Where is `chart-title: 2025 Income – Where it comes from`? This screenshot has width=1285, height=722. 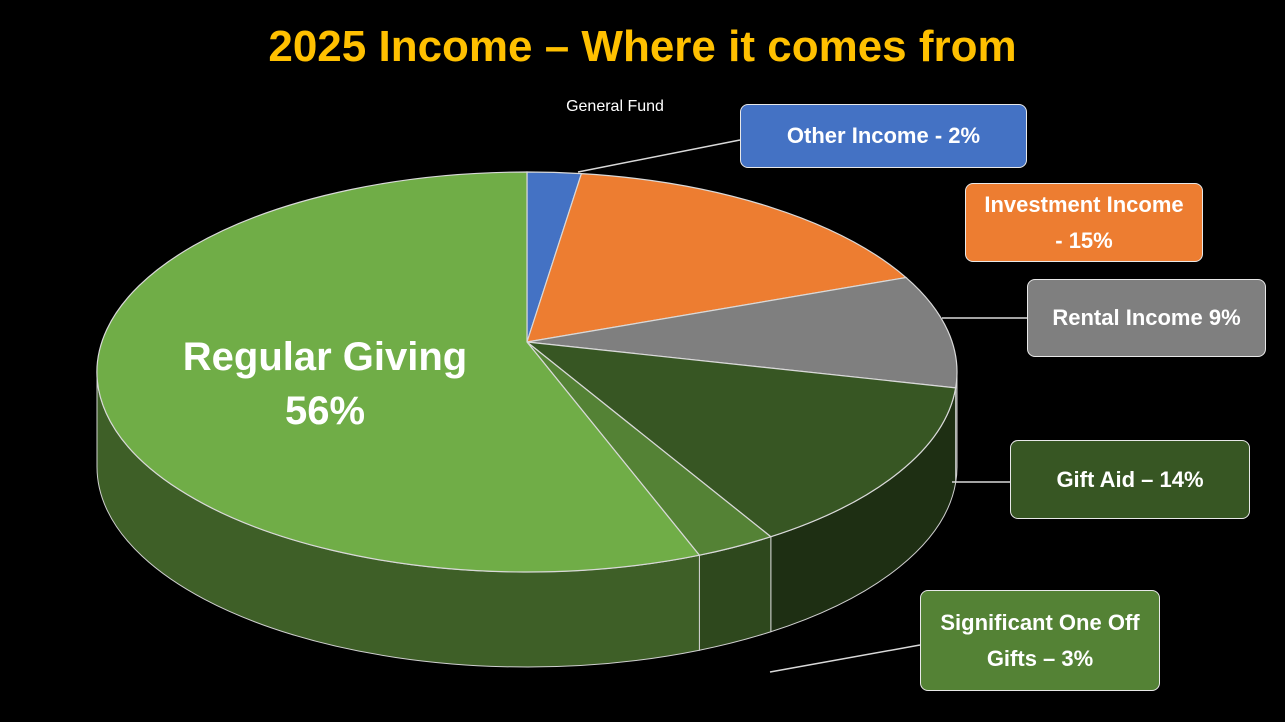 chart-title: 2025 Income – Where it comes from is located at coordinates (642, 46).